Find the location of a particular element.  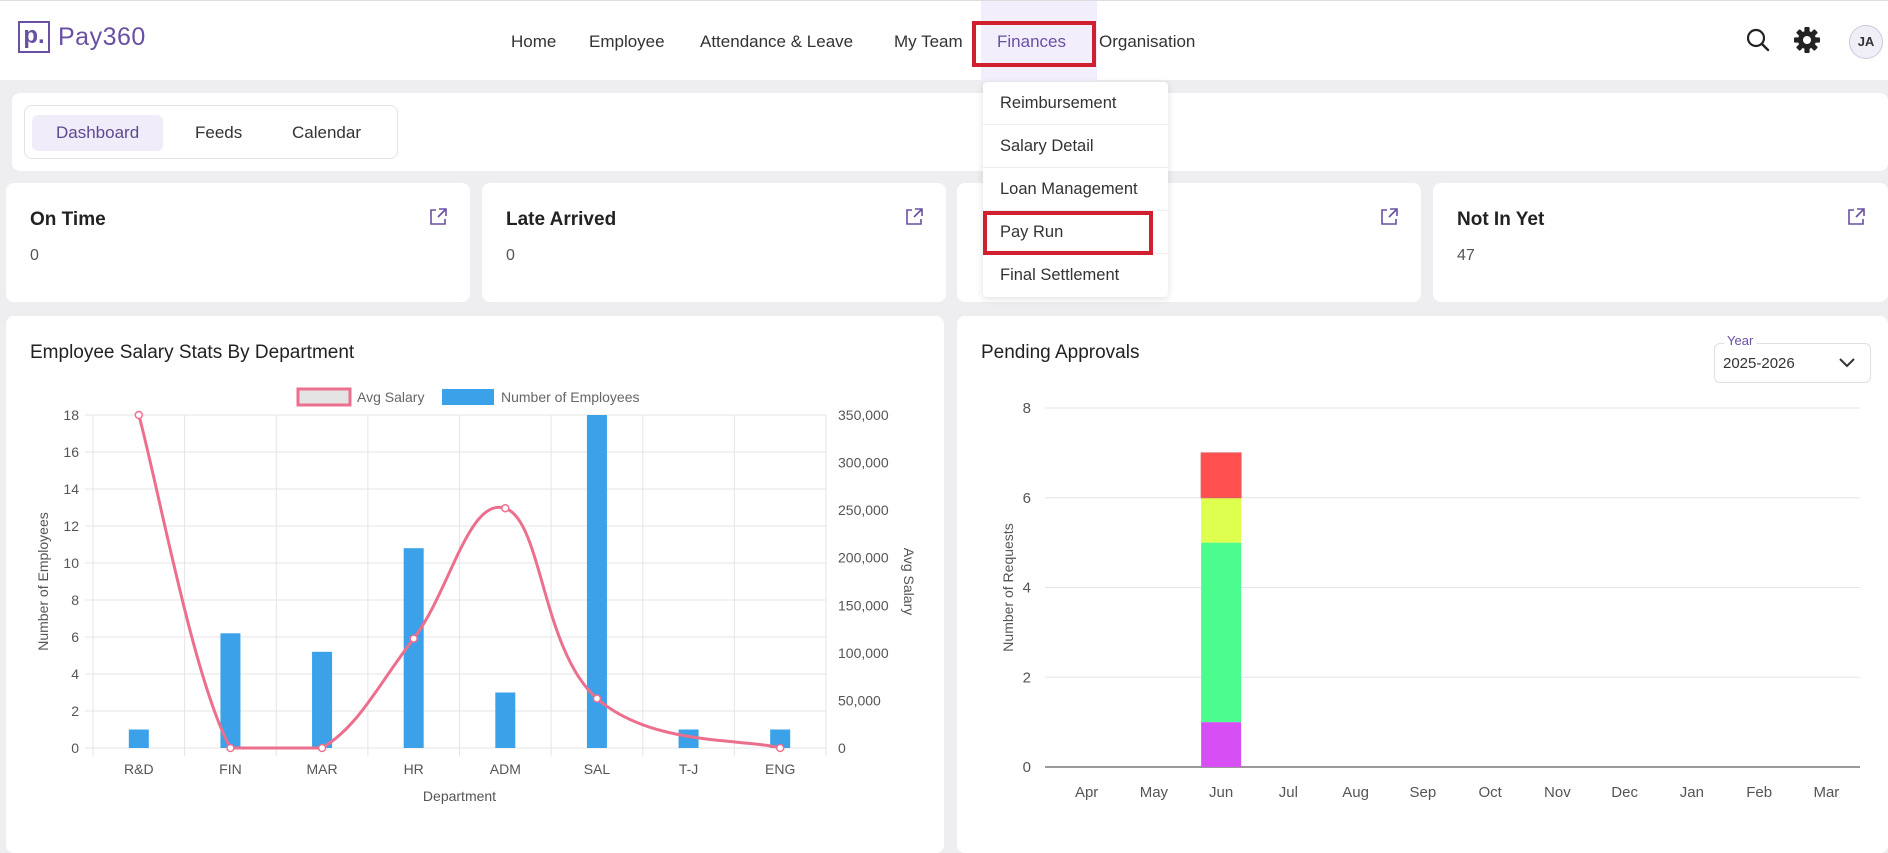

pay-run-highlight-box is located at coordinates (1068, 233).